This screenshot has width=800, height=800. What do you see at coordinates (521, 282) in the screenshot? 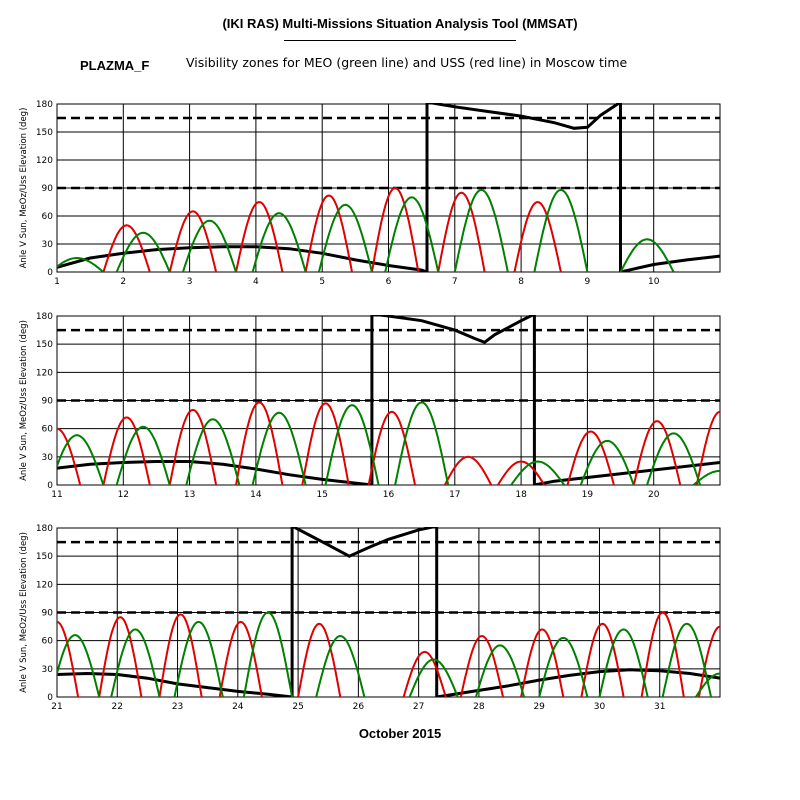
I see `x-tick-label: 8` at bounding box center [521, 282].